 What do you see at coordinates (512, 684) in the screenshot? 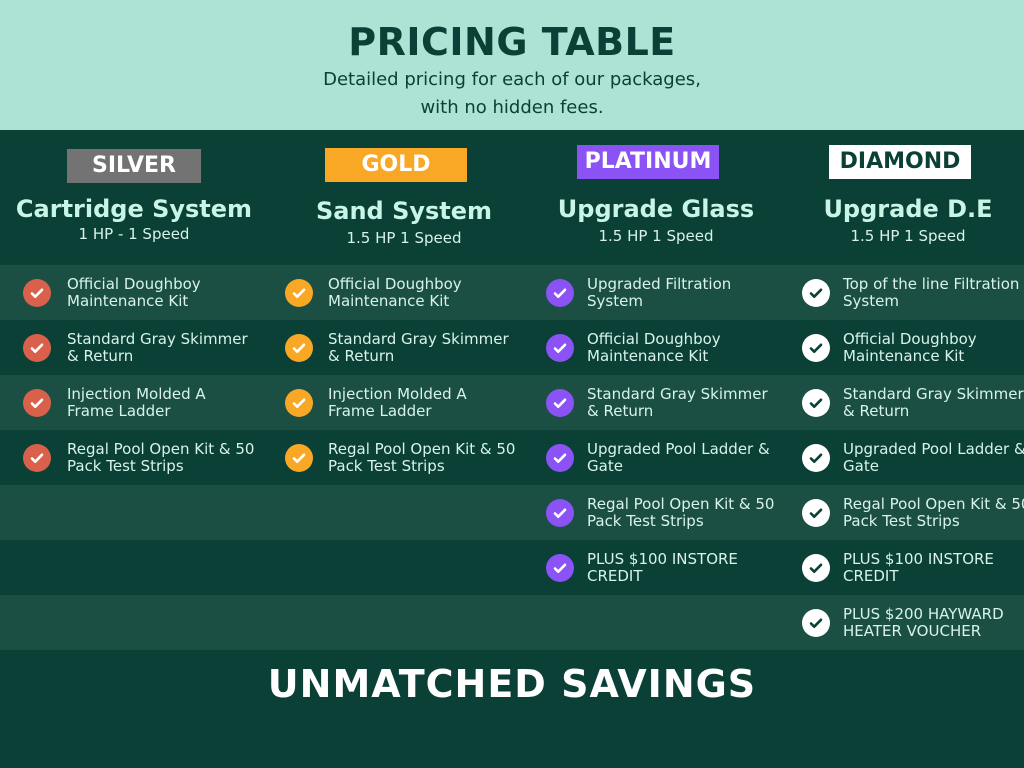
I see `footer-tagline: UNMATCHED SAVINGS` at bounding box center [512, 684].